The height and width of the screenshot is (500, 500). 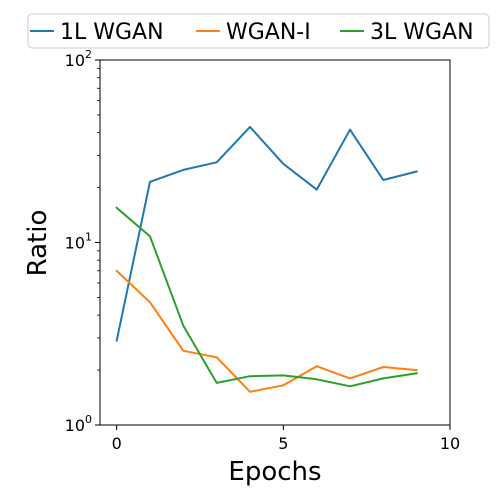 What do you see at coordinates (112, 32) in the screenshot?
I see `legend-label-1: 1L WGAN` at bounding box center [112, 32].